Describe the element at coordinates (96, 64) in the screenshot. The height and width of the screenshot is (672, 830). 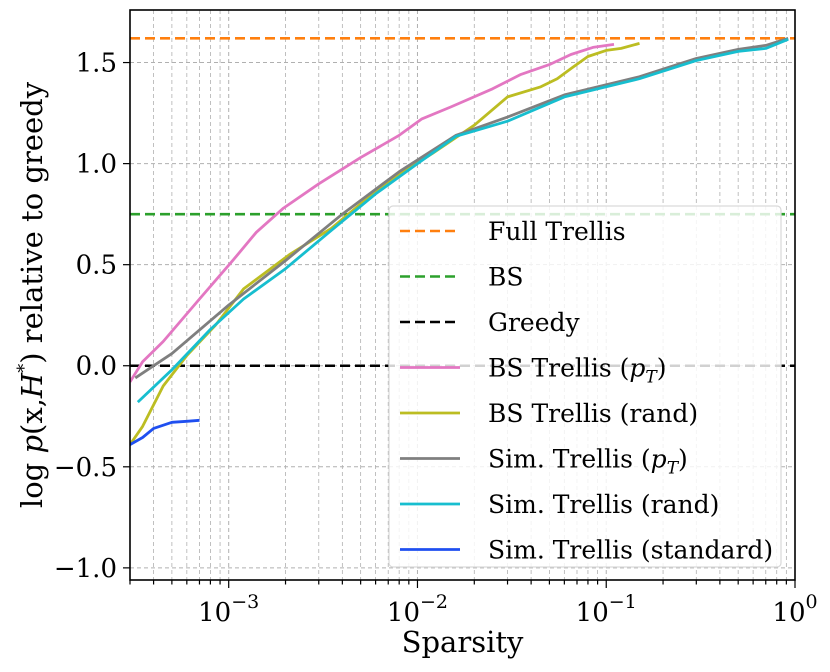
I see `y-tick-label: 1.5` at that location.